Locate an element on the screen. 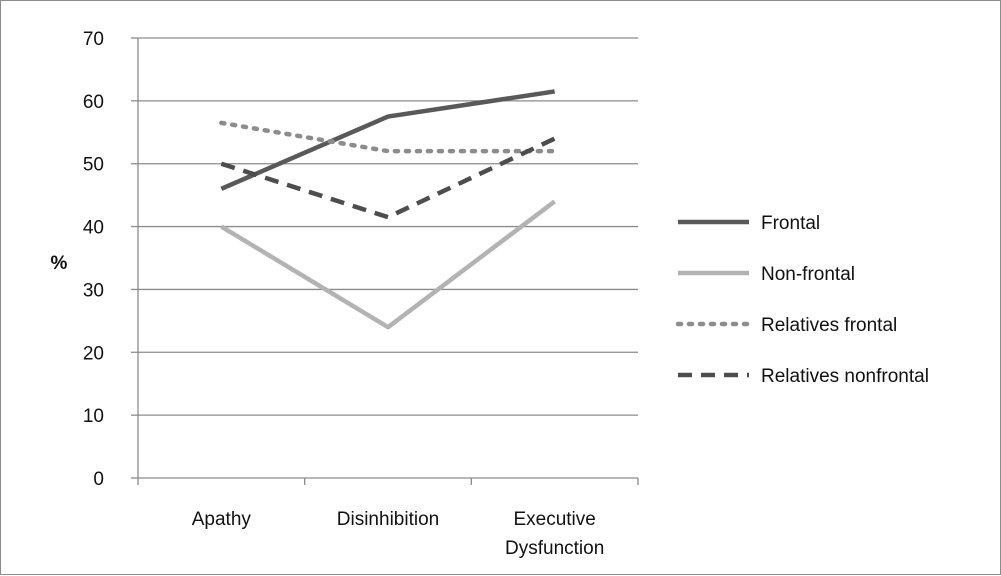 The width and height of the screenshot is (1001, 576). series-line-frontal is located at coordinates (388, 140).